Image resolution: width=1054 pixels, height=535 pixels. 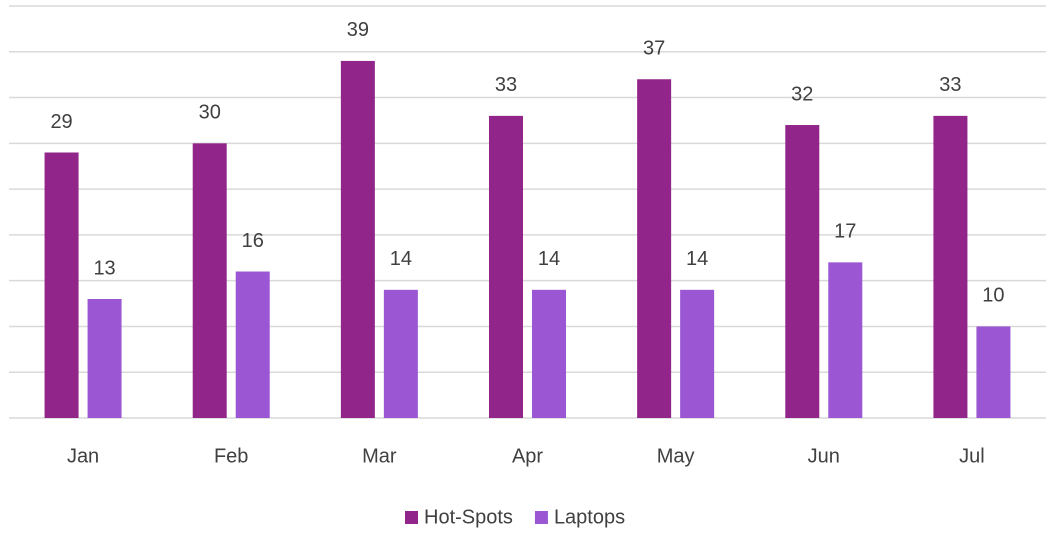 What do you see at coordinates (379, 456) in the screenshot?
I see `x-tick-label: Mar` at bounding box center [379, 456].